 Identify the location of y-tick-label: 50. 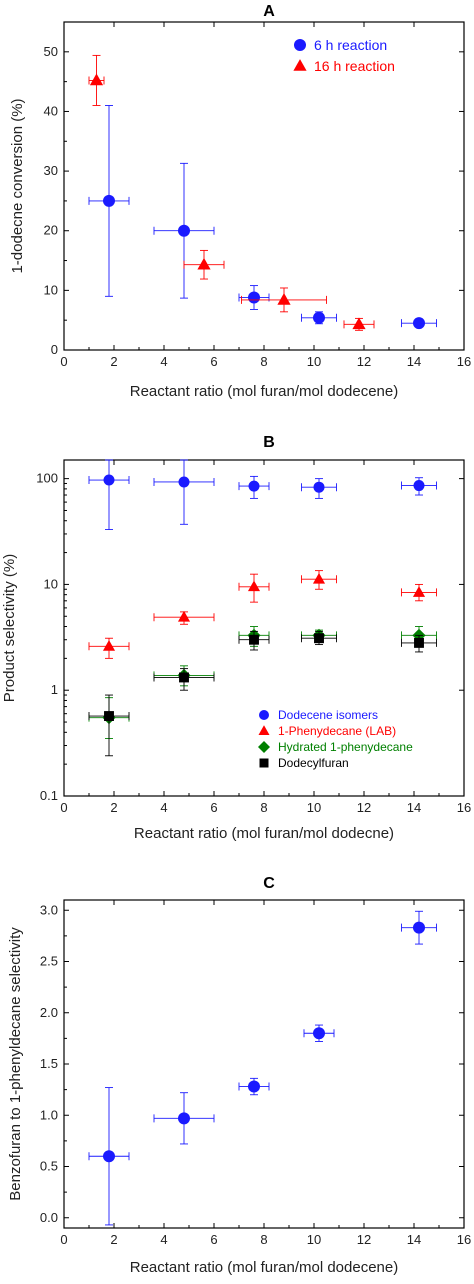
(51, 51).